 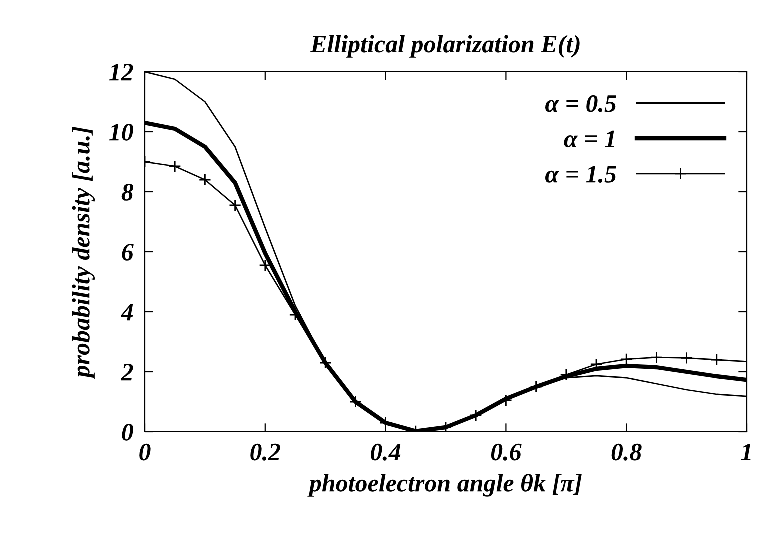 I want to click on x-axis-title: photoelectron angle θk [π], so click(x=445, y=485).